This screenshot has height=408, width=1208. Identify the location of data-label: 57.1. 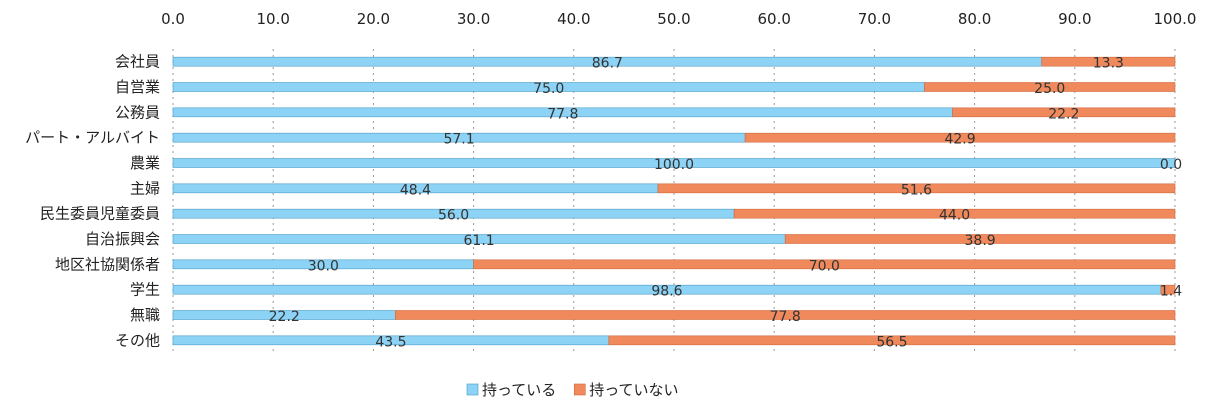
(458, 140).